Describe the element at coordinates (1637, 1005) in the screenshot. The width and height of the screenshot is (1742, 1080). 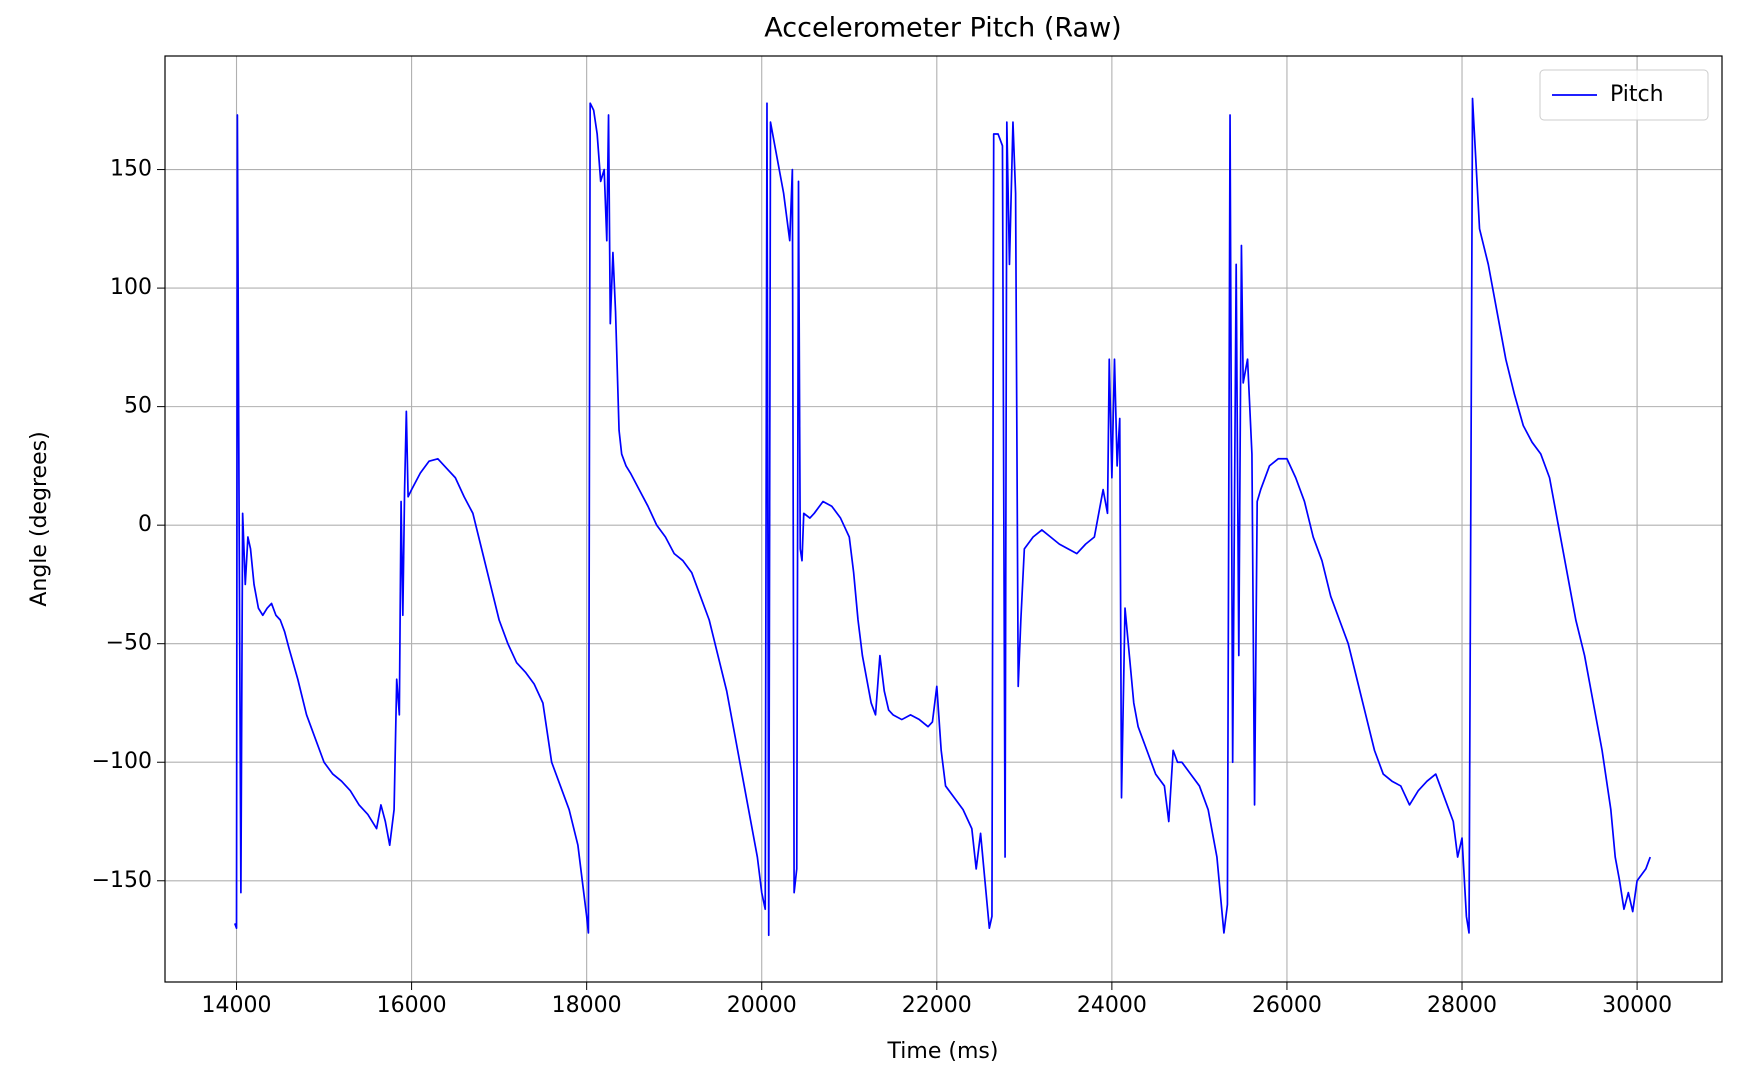
I see `x-tick-label: 30000` at that location.